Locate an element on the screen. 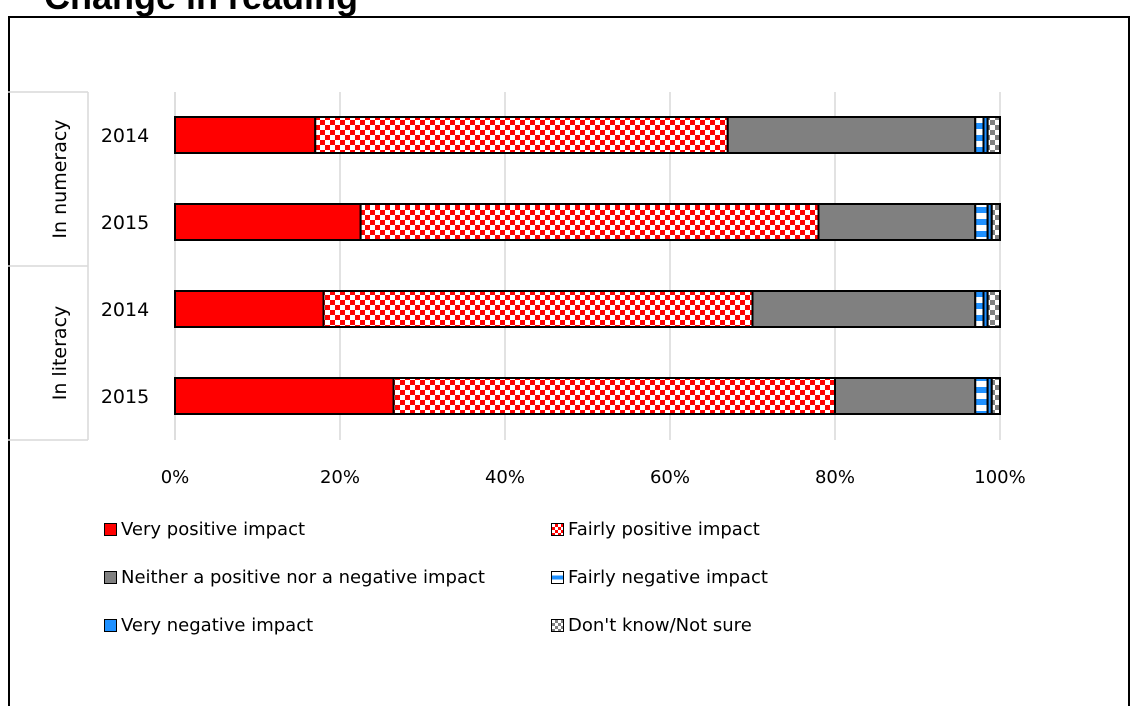 Image resolution: width=1133 pixels, height=706 pixels. legend-swatch-very-negative is located at coordinates (110, 625).